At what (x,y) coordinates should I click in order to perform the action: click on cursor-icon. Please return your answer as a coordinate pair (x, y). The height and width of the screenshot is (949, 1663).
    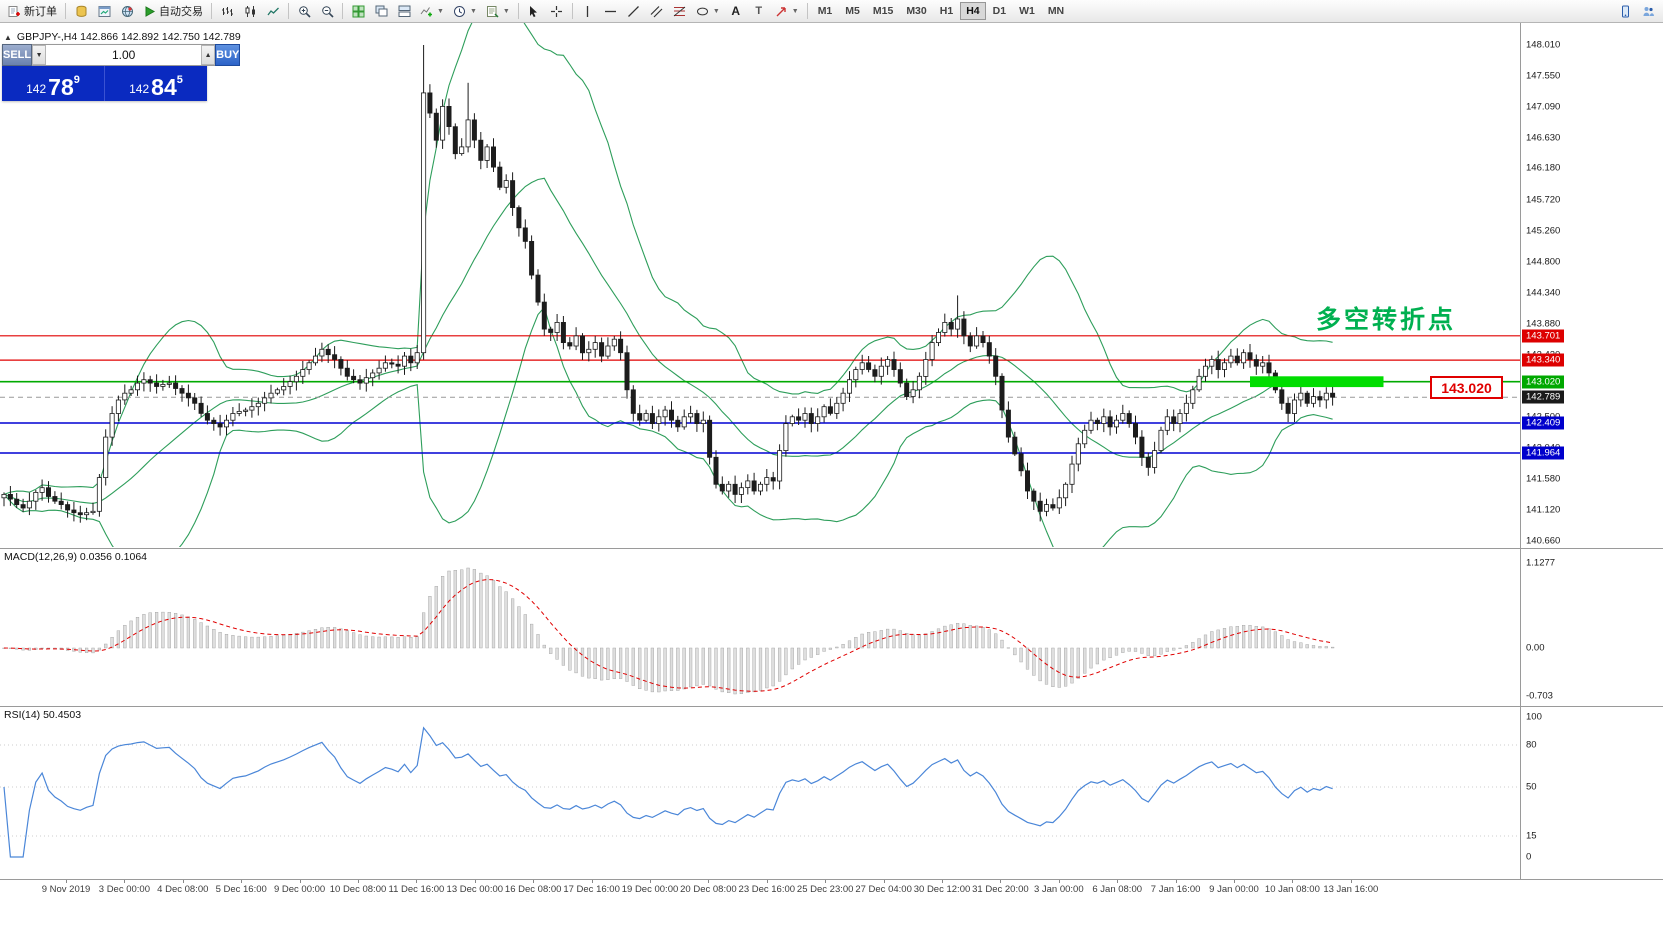
    Looking at the image, I should click on (534, 11).